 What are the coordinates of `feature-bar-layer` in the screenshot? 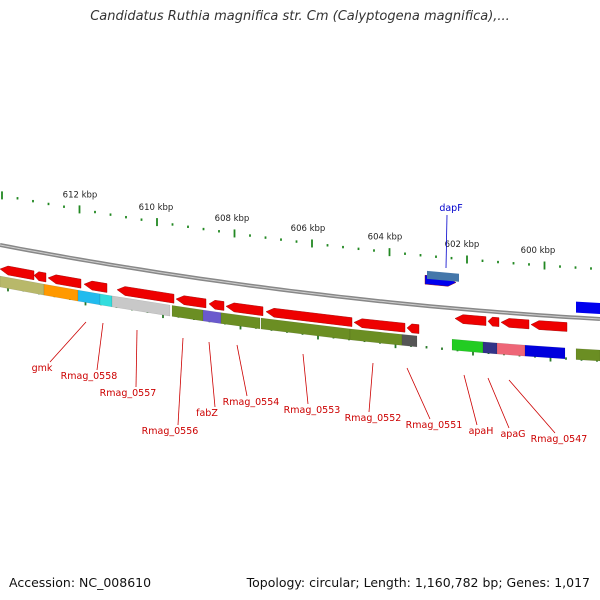 It's located at (300, 318).